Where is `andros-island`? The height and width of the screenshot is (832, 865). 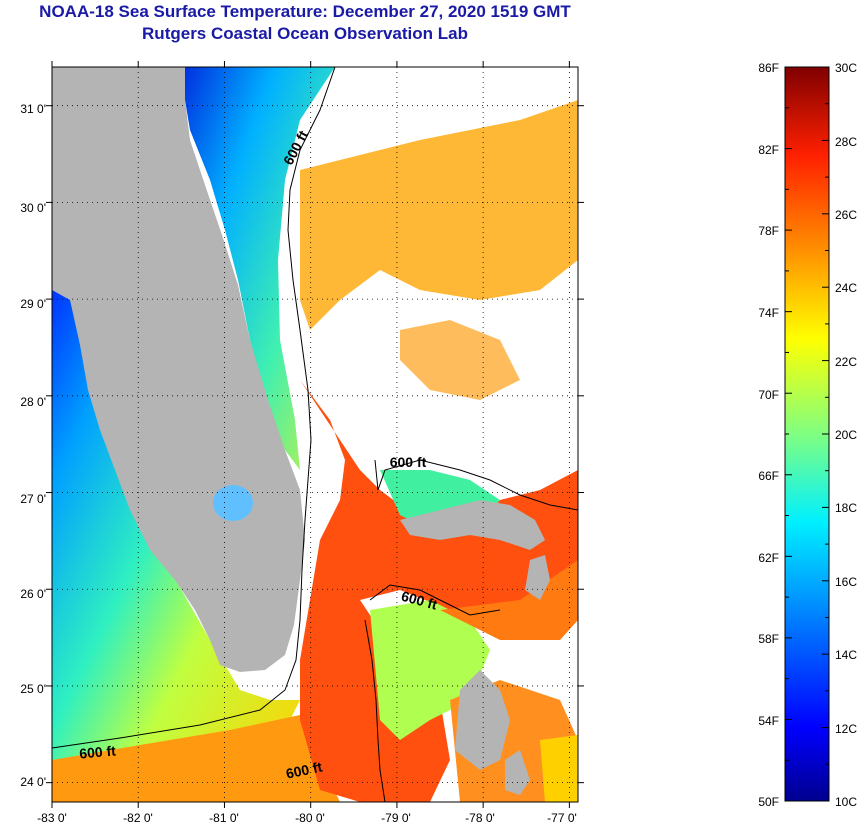 andros-island is located at coordinates (482, 720).